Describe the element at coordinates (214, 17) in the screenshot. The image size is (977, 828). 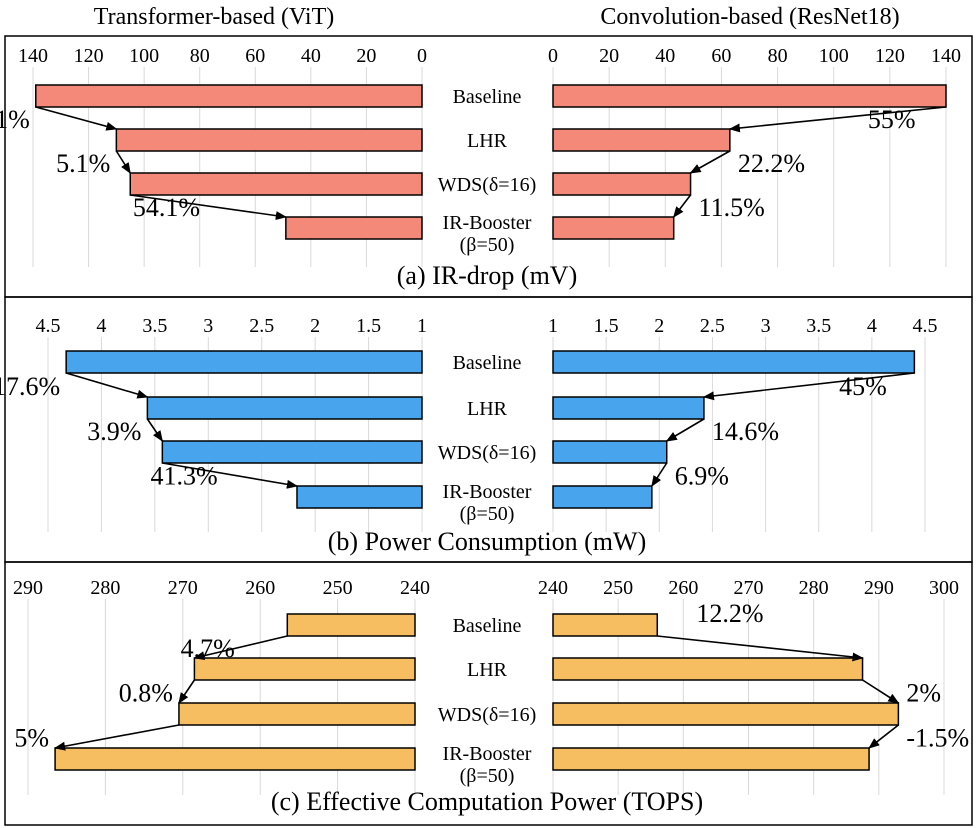
I see `left-column-title: Transformer-based (ViT)` at that location.